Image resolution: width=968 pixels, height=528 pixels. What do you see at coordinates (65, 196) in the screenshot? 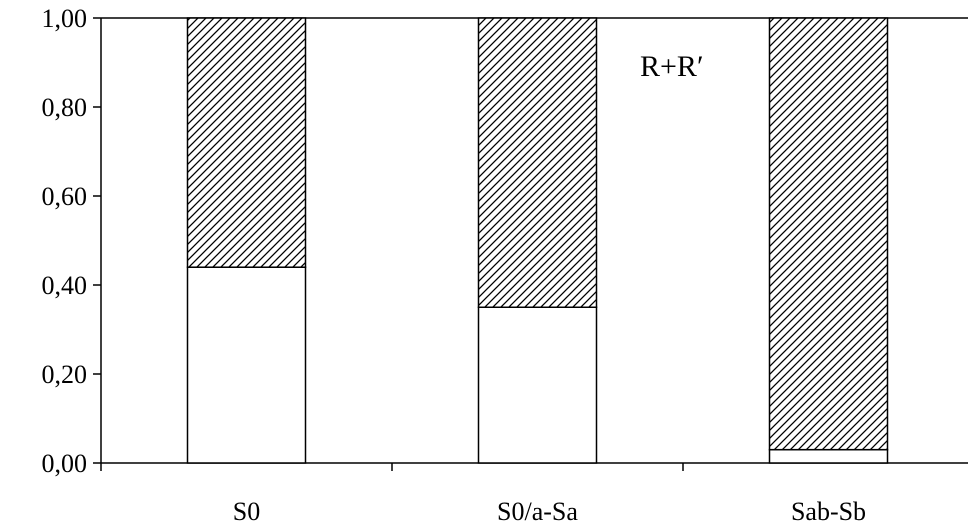
I see `y-tick-label: 0,60` at bounding box center [65, 196].